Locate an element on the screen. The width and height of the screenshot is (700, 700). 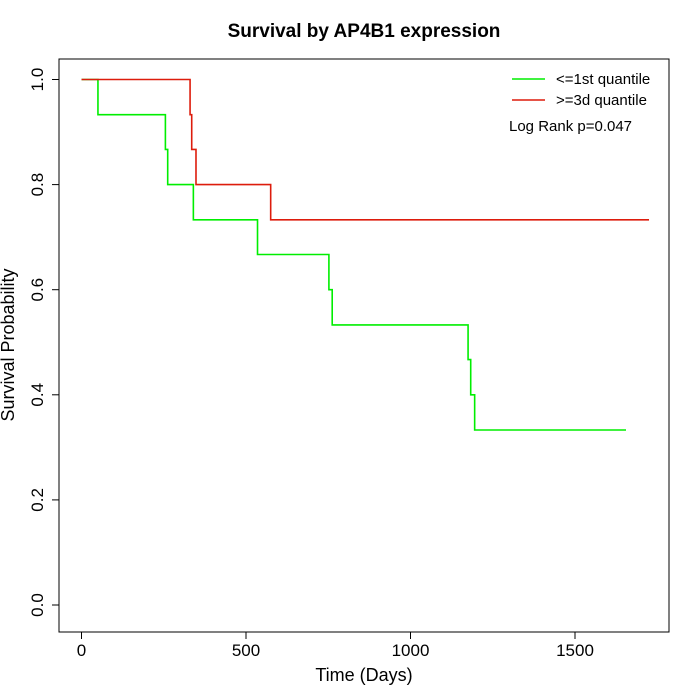
y-axis-label: Survival Probability is located at coordinates (9, 344).